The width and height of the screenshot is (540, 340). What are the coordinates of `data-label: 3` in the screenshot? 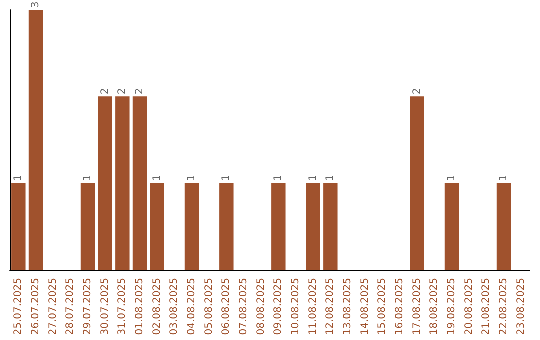 It's located at (36, 5).